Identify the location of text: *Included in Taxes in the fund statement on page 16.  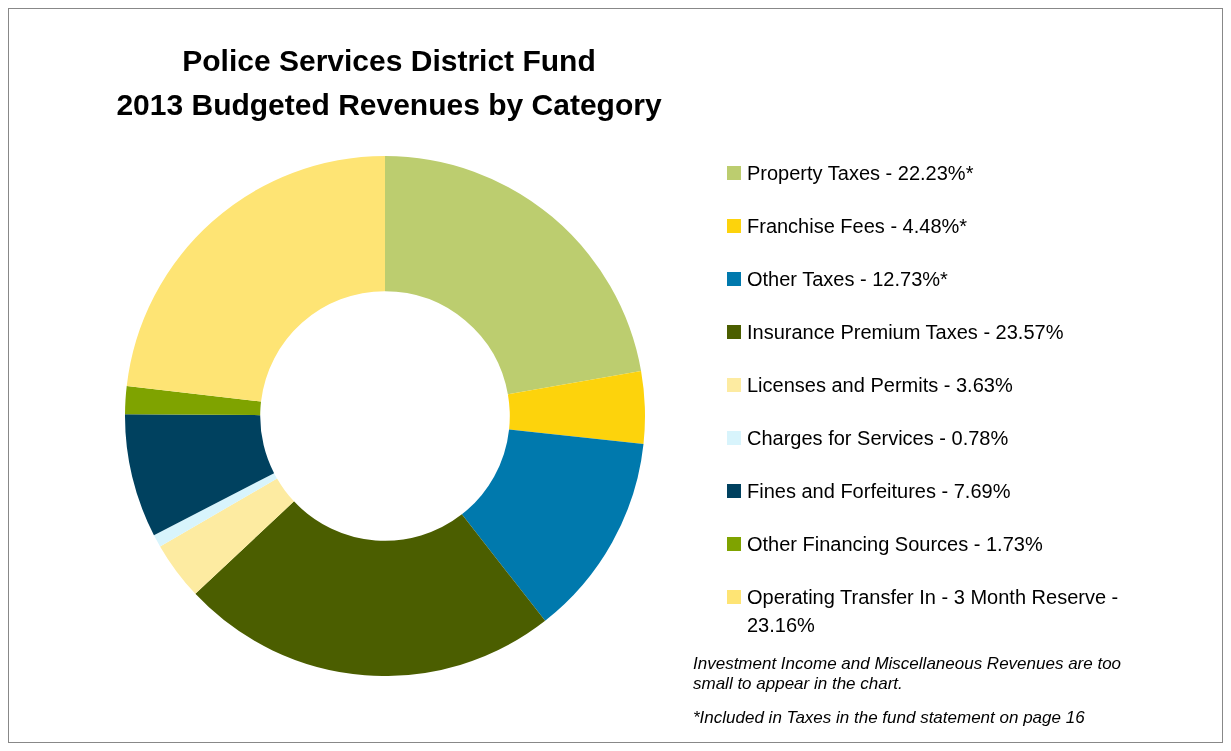
(889, 718).